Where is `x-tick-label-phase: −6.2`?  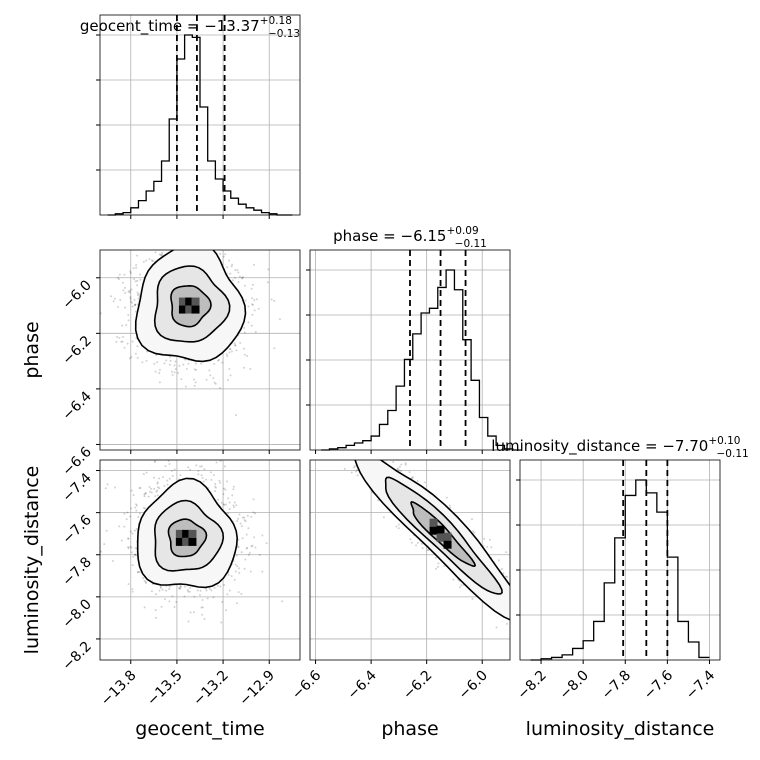 x-tick-label-phase: −6.2 is located at coordinates (417, 685).